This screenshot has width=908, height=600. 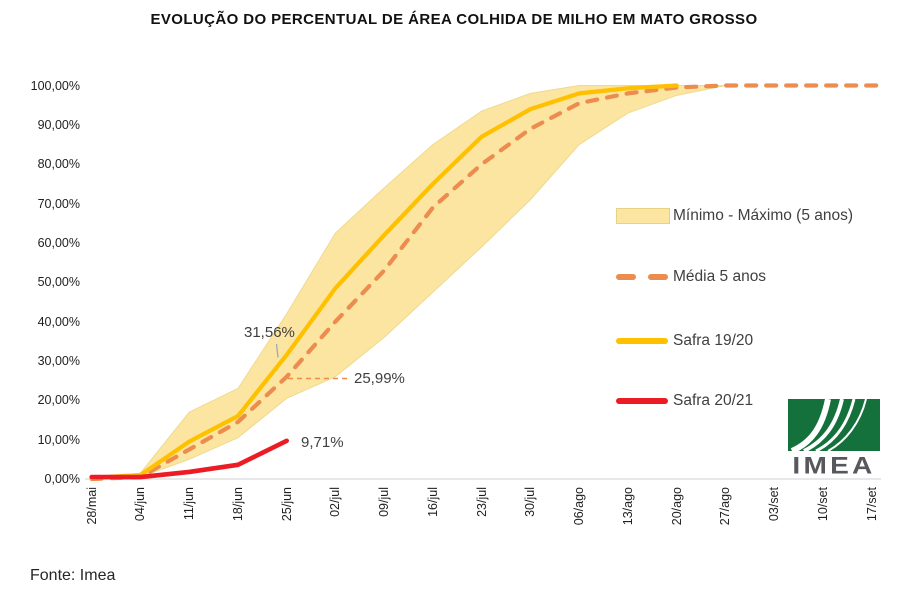 I want to click on safra-20-21-line, so click(x=189, y=459).